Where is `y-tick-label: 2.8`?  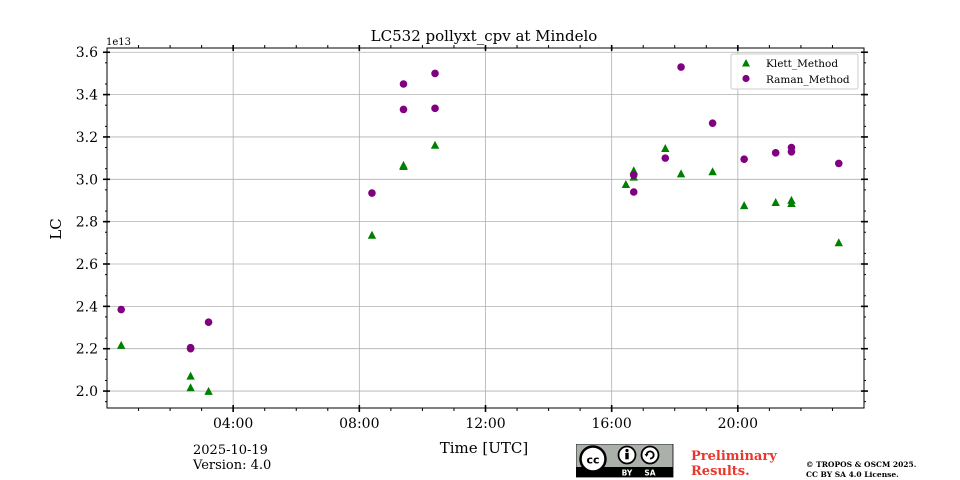 y-tick-label: 2.8 is located at coordinates (87, 223).